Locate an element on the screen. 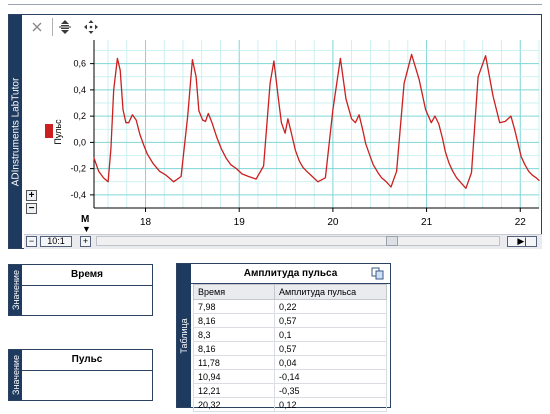 The width and height of the screenshot is (550, 414). marker-arrow-icon: ▼ is located at coordinates (86, 229).